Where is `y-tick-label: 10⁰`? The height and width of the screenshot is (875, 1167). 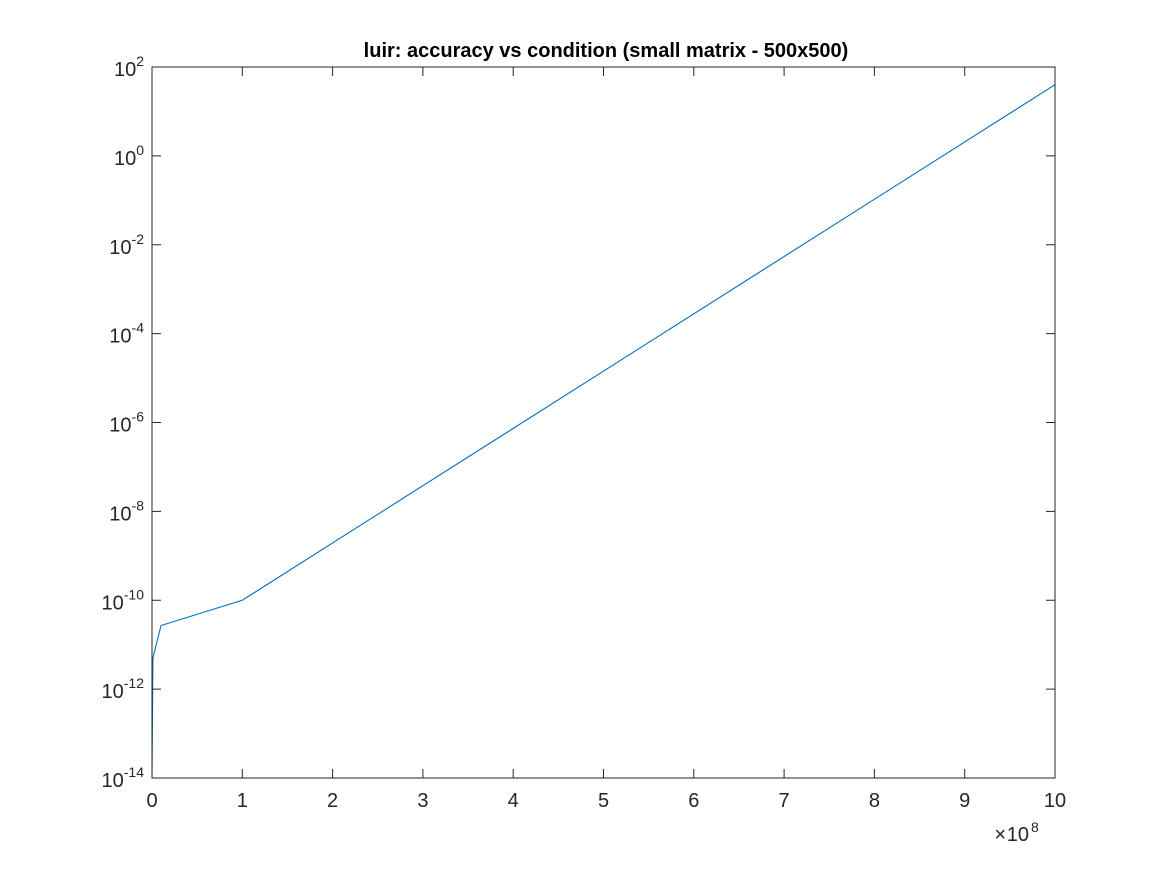
y-tick-label: 10⁰ is located at coordinates (129, 156).